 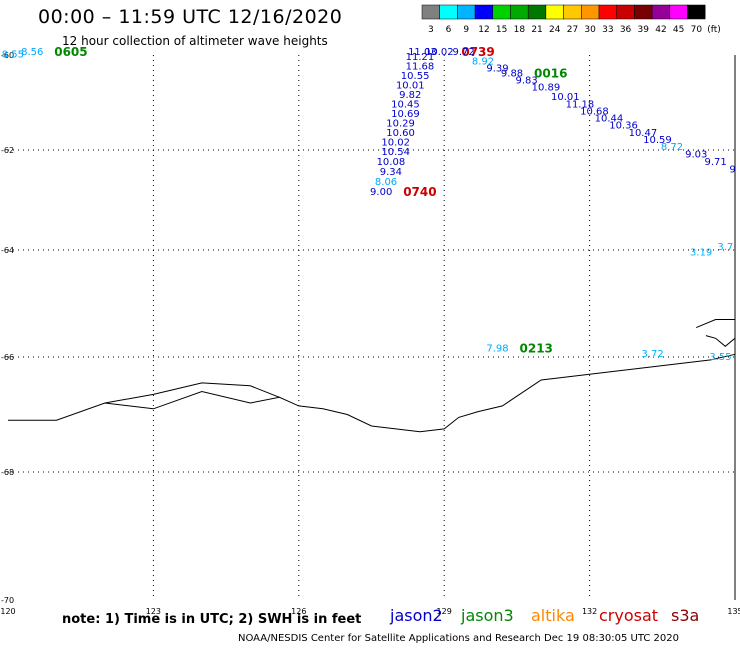 I want to click on lat-tick-label: -66, so click(x=7, y=357).